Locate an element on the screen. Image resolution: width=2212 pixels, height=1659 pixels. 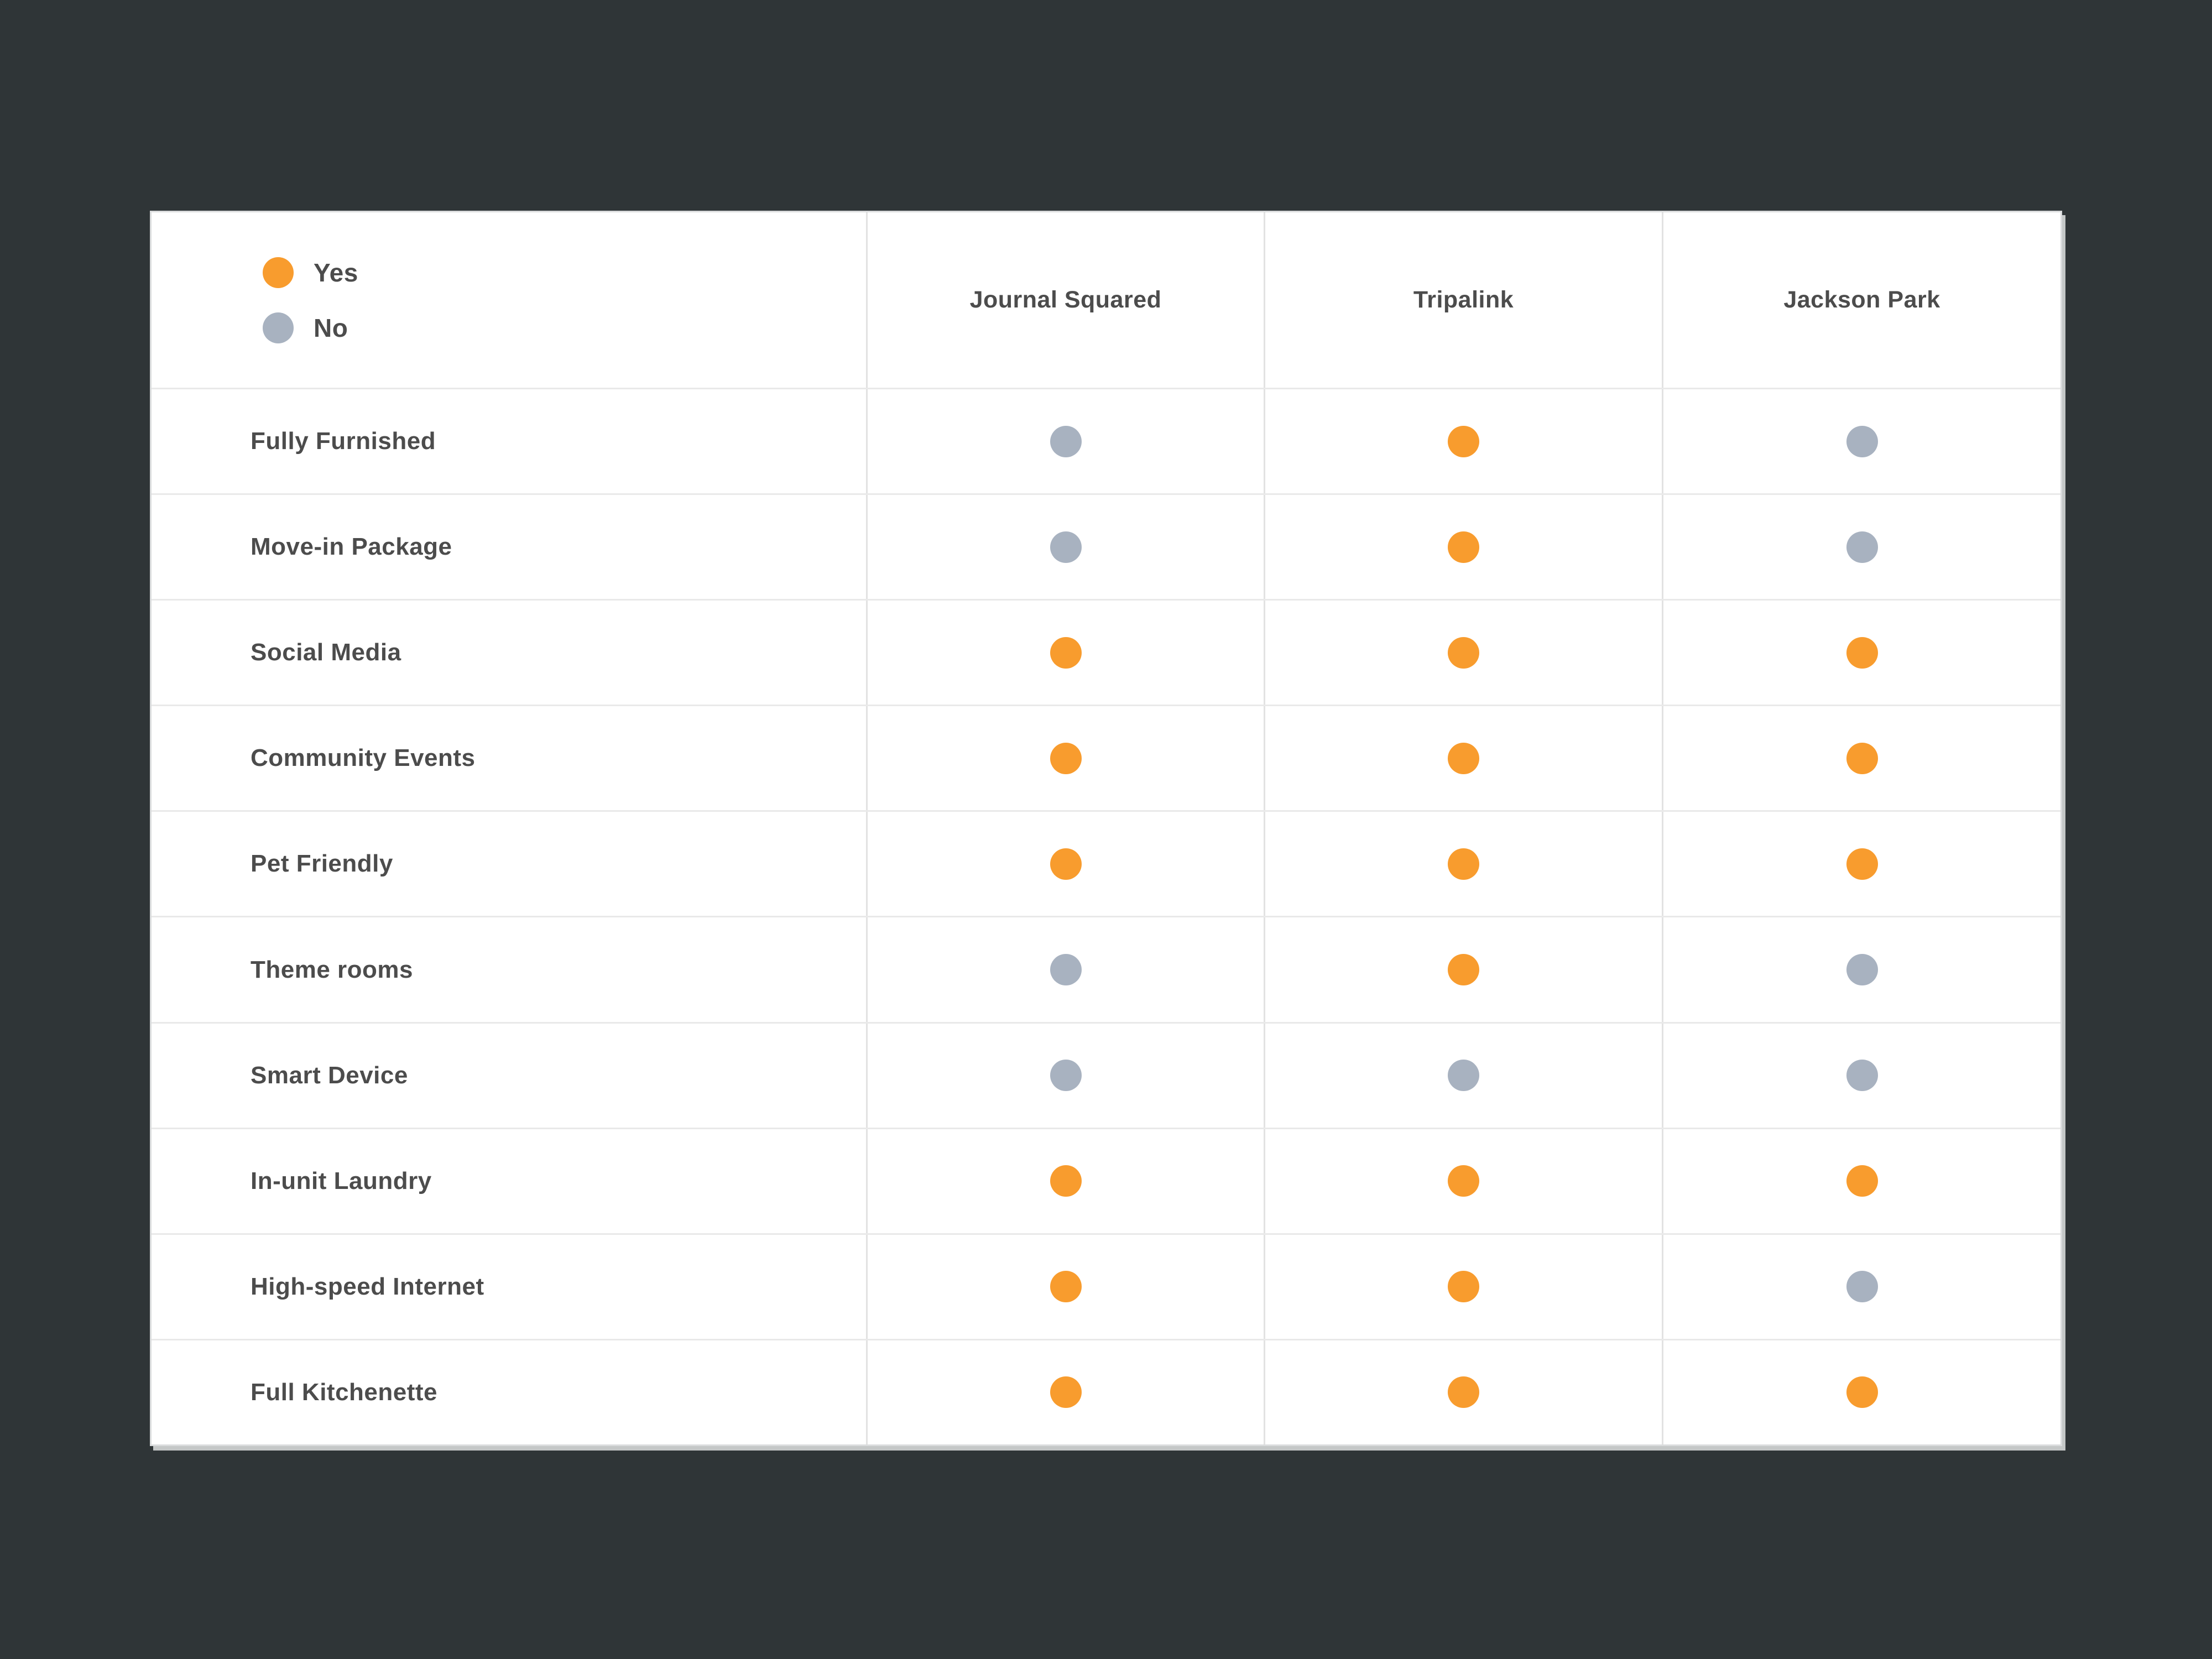
table-row: Social Media is located at coordinates (1106, 652).